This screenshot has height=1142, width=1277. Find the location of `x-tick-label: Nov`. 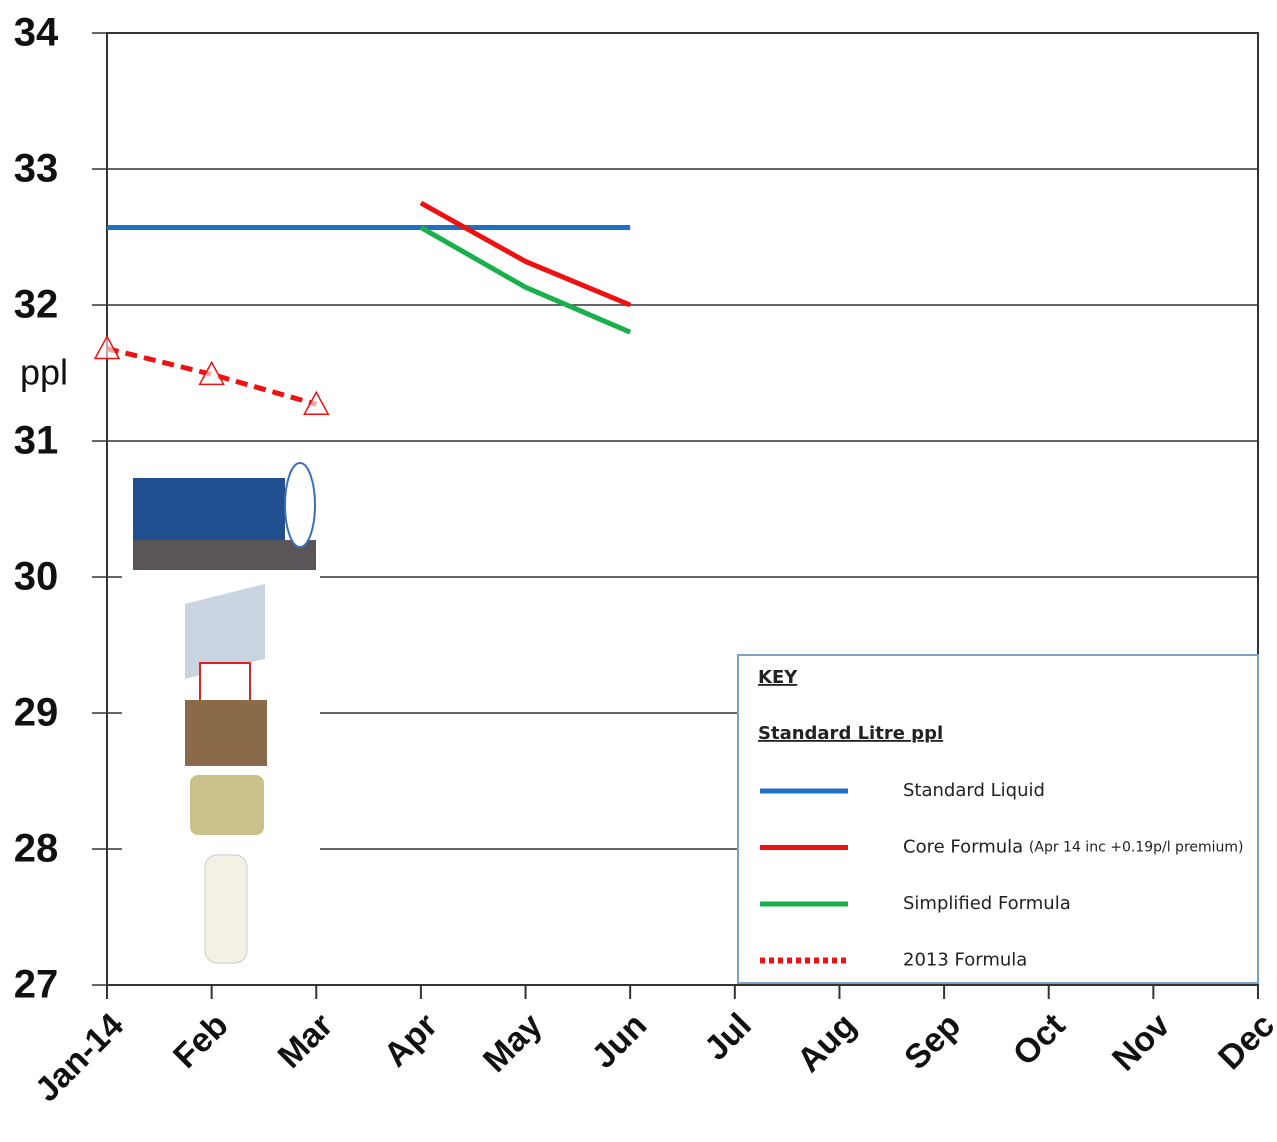

x-tick-label: Nov is located at coordinates (1141, 1042).